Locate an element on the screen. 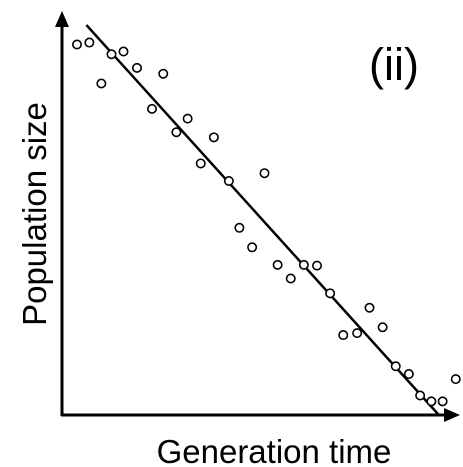 The image size is (463, 467). y-axis-arrowhead is located at coordinates (62, 19).